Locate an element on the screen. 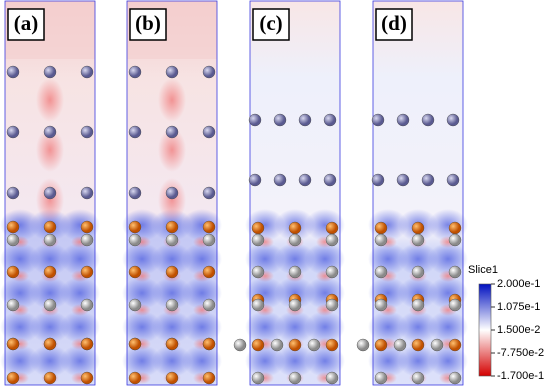 Image resolution: width=550 pixels, height=388 pixels. panel-label: (c) is located at coordinates (270, 23).